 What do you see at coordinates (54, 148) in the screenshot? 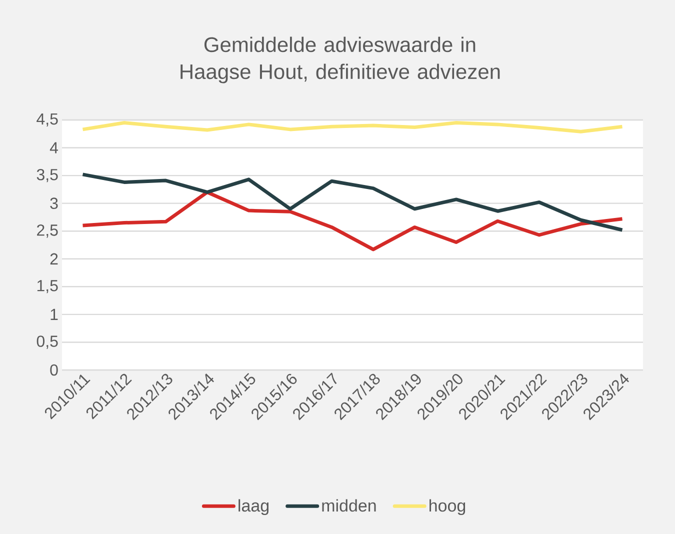
I see `y-tick-label: 4` at bounding box center [54, 148].